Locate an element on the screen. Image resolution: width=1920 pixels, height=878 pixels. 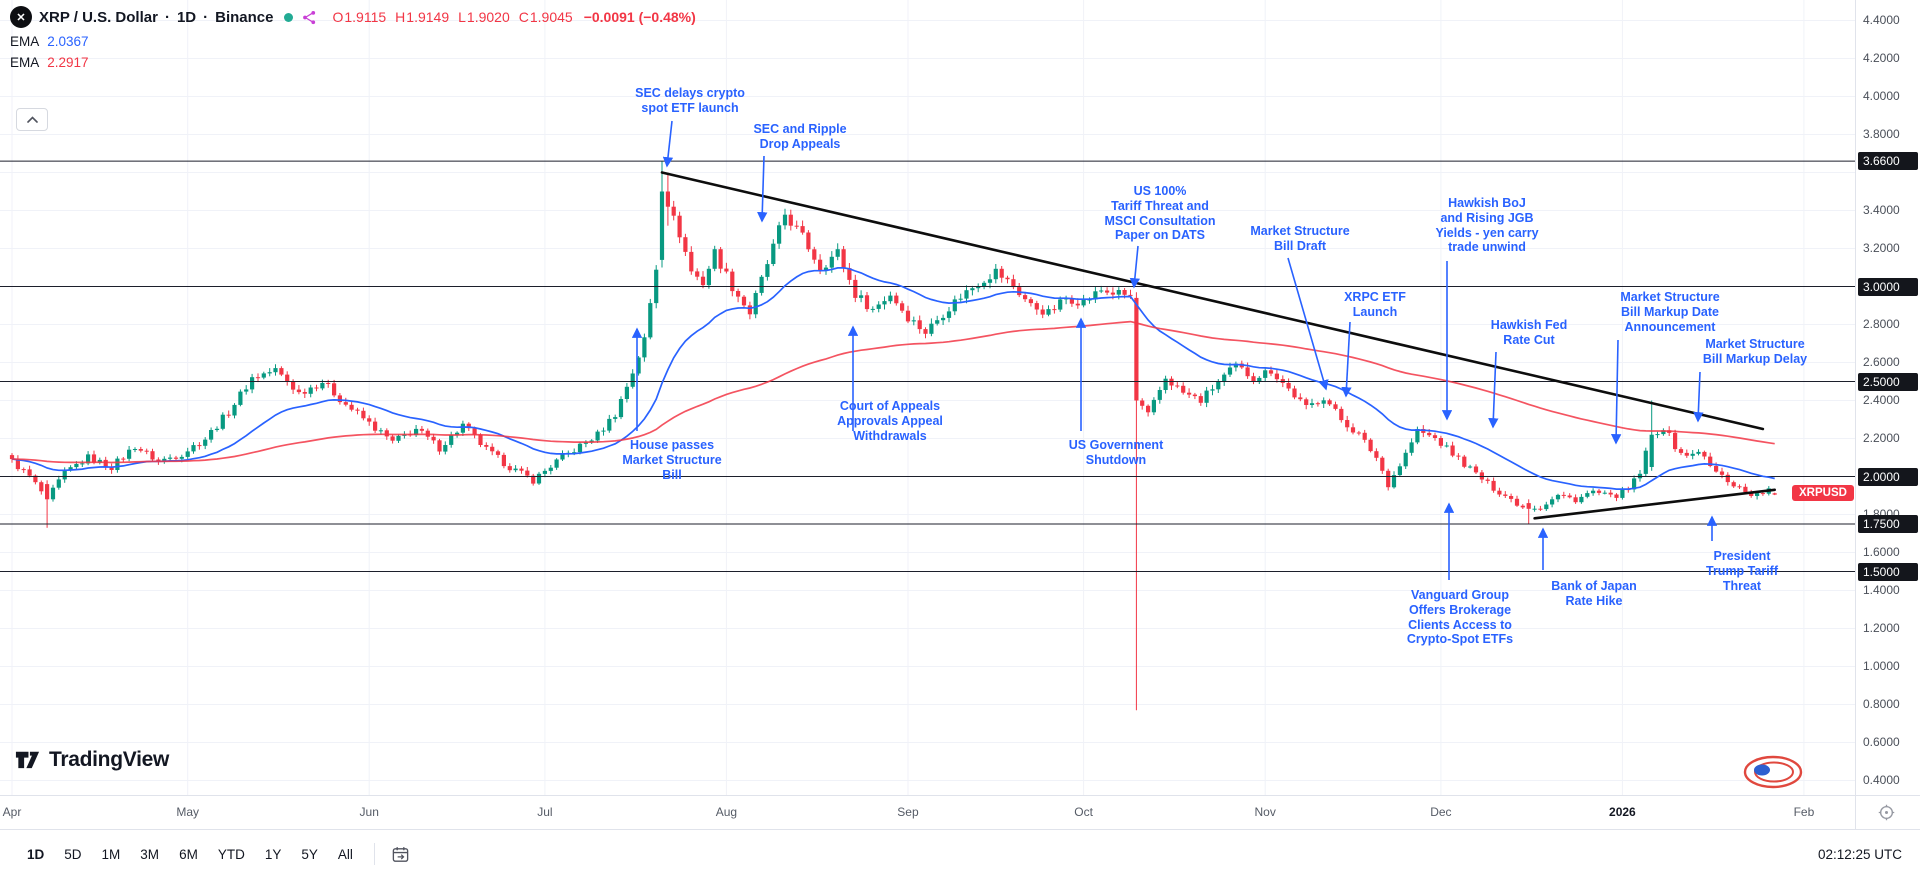
toolbar-divider is located at coordinates (374, 854).